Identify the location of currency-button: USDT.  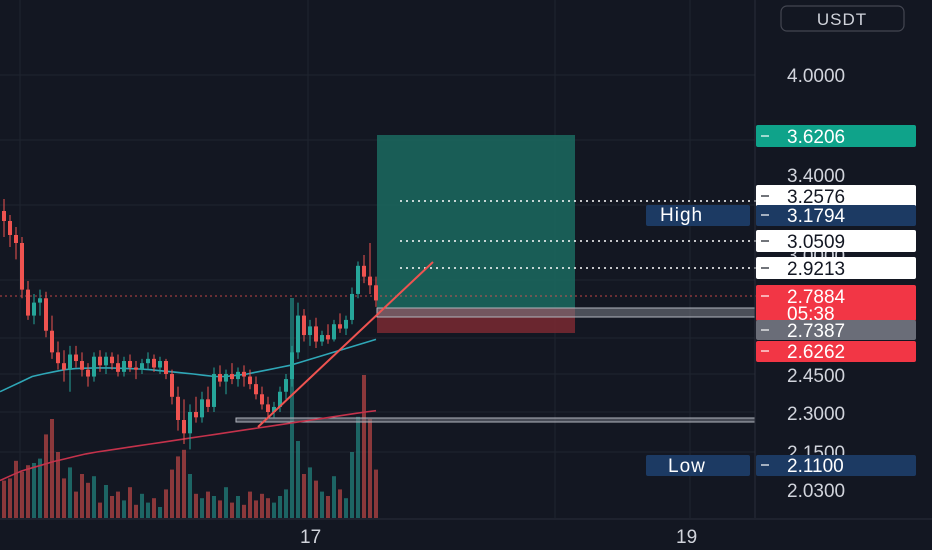
(842, 18).